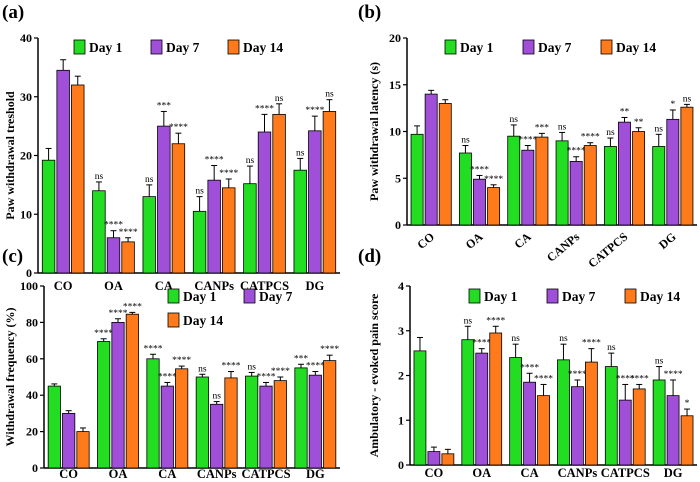 The height and width of the screenshot is (482, 700). What do you see at coordinates (252, 422) in the screenshot?
I see `panel3-bar-day1-catpcs` at bounding box center [252, 422].